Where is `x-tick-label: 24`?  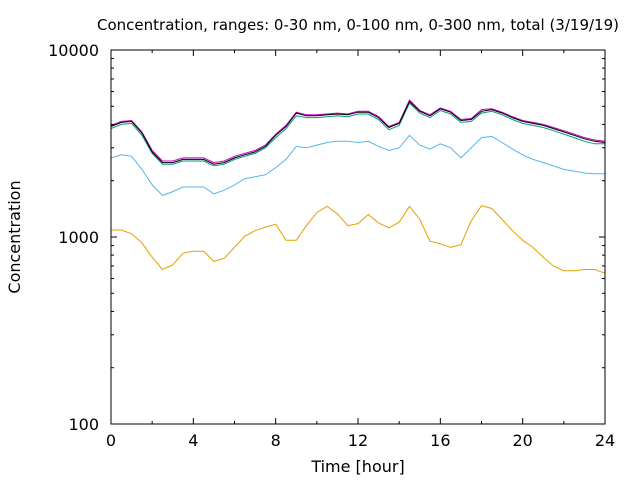 x-tick-label: 24 is located at coordinates (605, 440).